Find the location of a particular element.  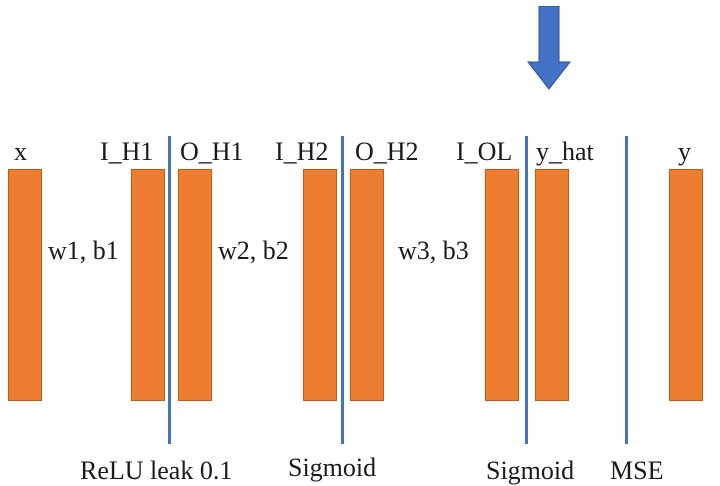

activation-label-3: Sigmoid is located at coordinates (530, 470).